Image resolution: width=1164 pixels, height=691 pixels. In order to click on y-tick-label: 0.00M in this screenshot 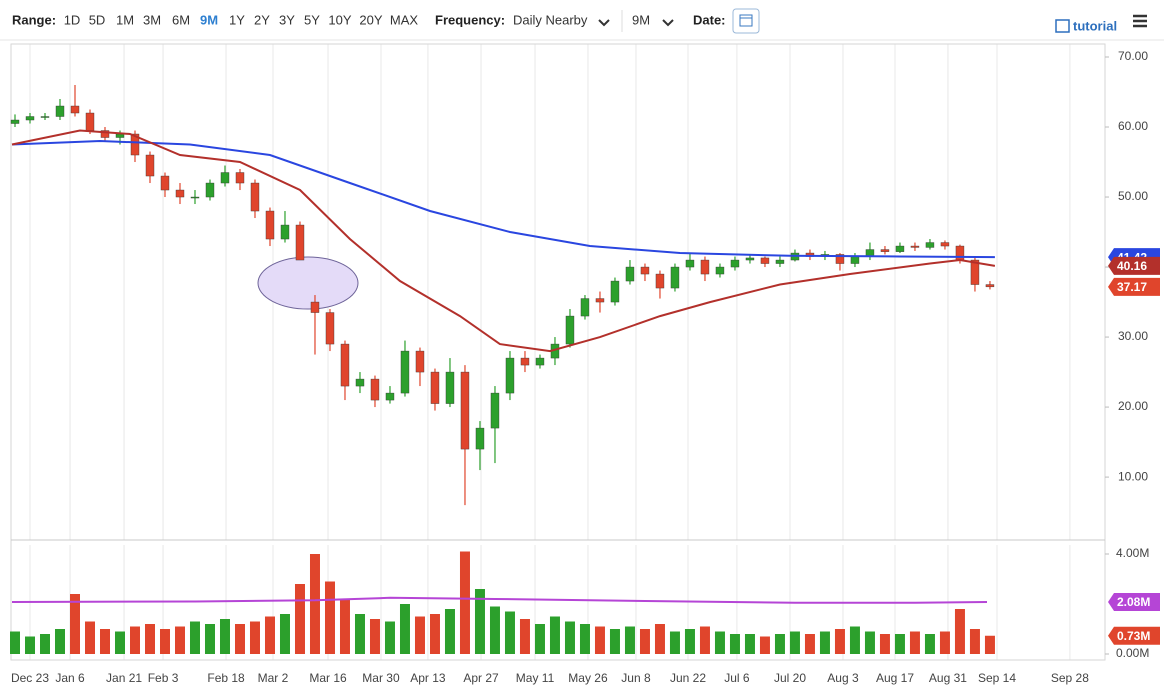, I will do `click(1132, 653)`.